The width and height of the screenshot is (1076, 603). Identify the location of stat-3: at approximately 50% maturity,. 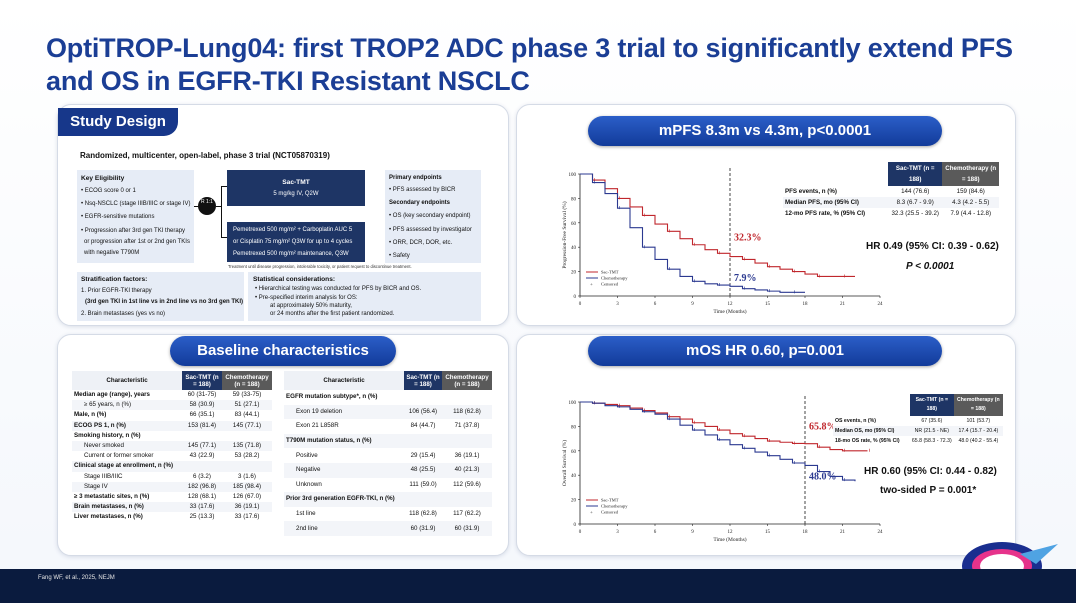
(311, 306).